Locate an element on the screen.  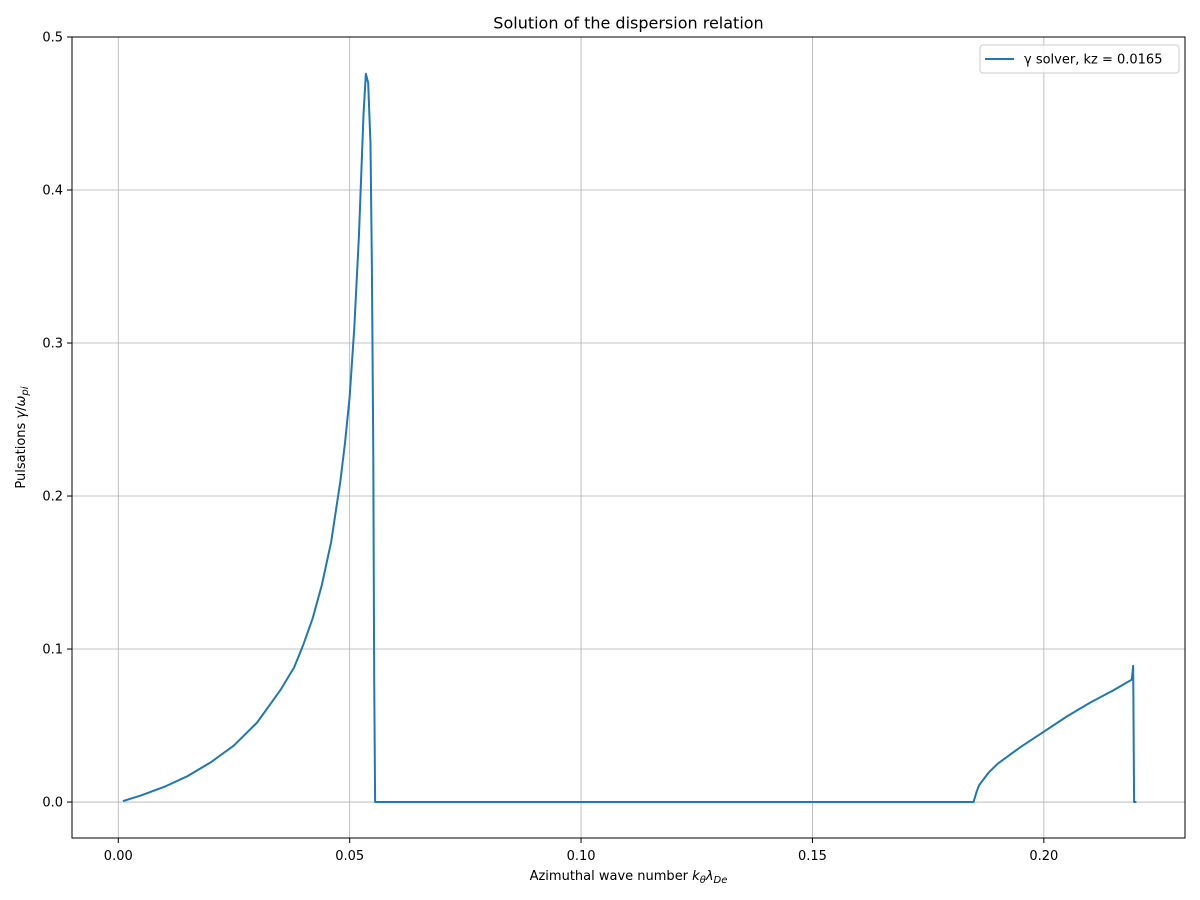
y-tick-label: 0.3 is located at coordinates (52, 344).